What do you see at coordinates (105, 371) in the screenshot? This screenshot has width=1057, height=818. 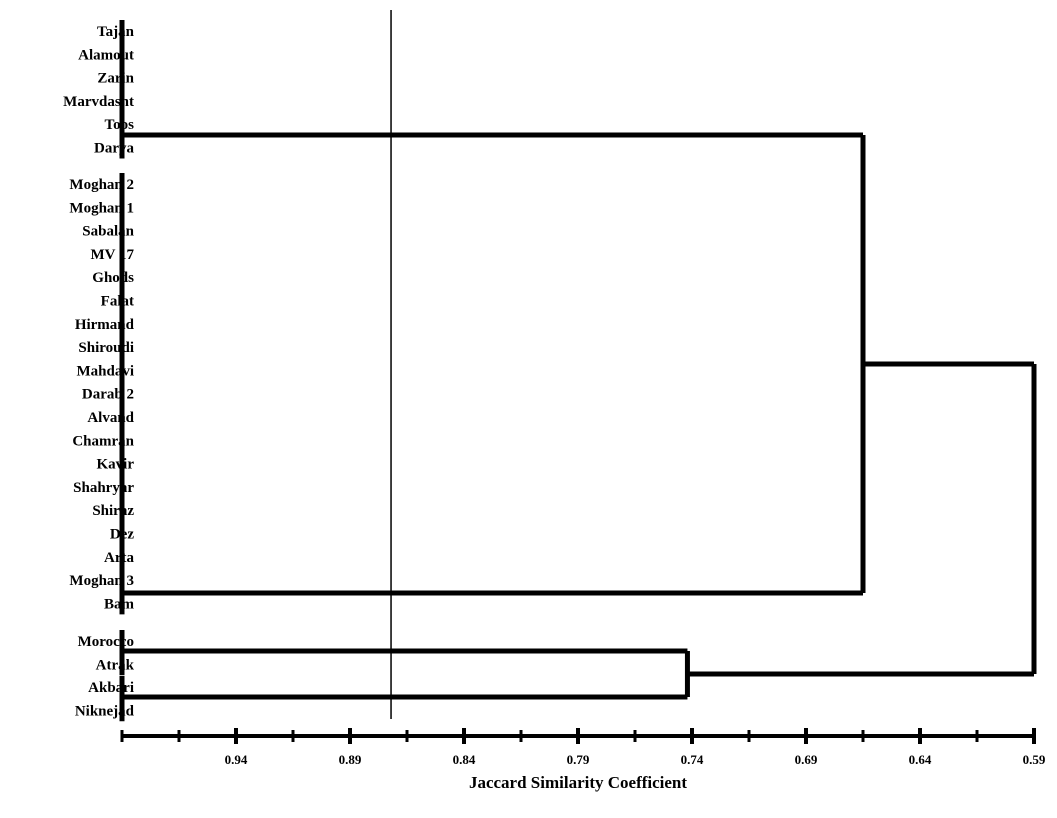 I see `leaf-label-mahdavi: Mahdavi` at bounding box center [105, 371].